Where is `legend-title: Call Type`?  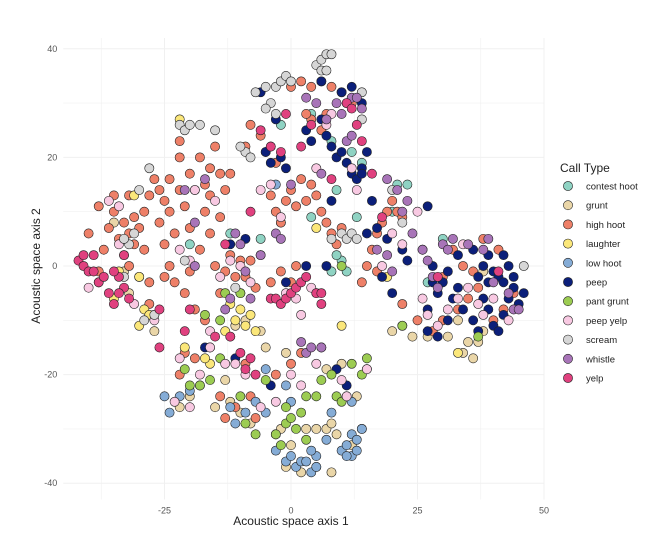
legend-title: Call Type is located at coordinates (585, 168).